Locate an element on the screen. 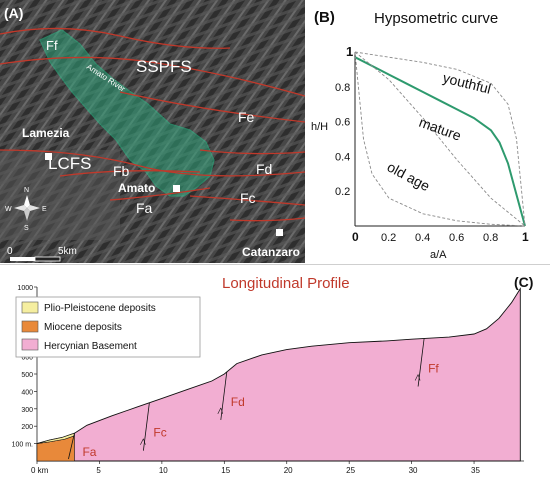 This screenshot has width=550, height=493. x-tick-0.2: 0.2 is located at coordinates (388, 238).